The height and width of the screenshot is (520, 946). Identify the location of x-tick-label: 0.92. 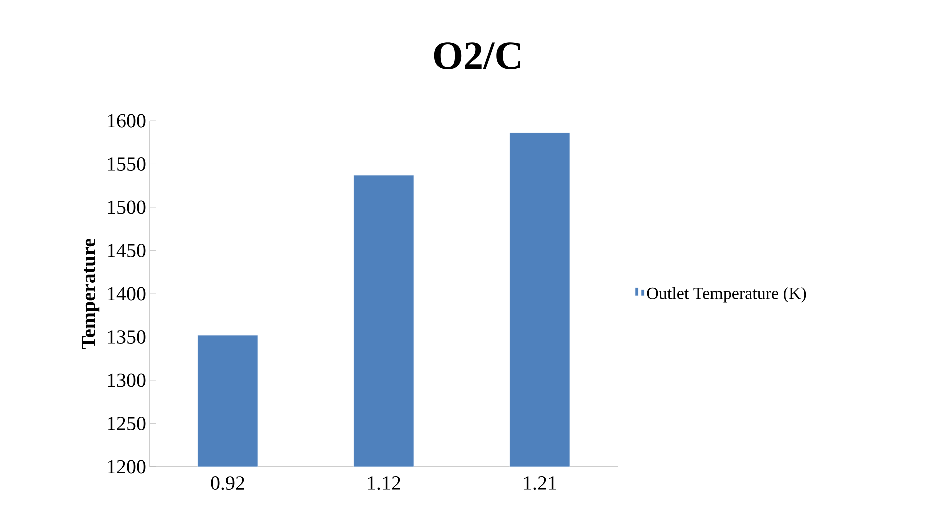
(227, 483).